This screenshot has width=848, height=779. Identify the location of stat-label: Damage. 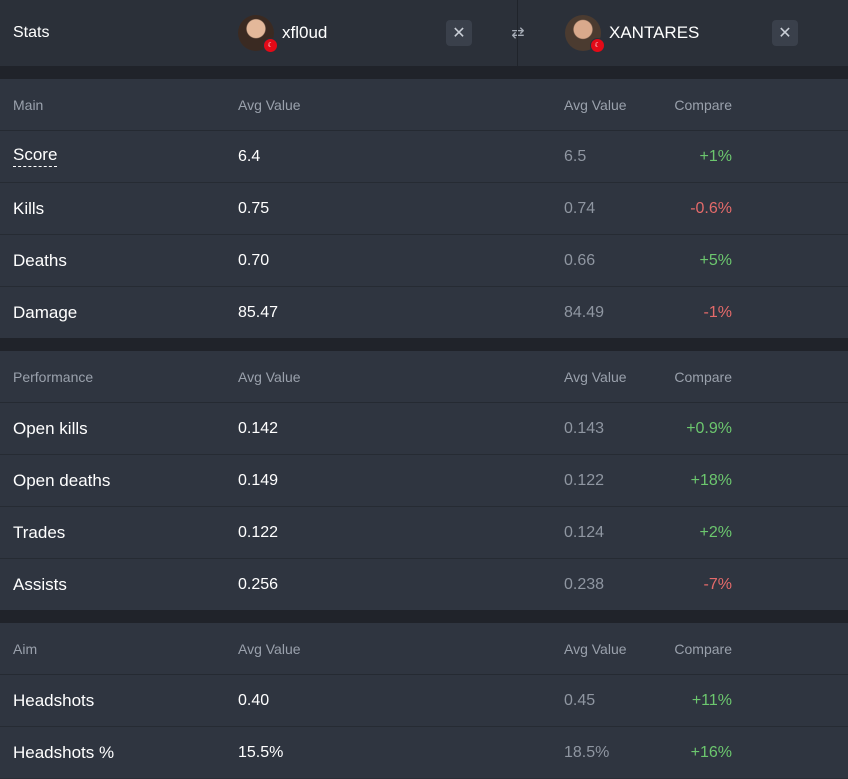
(45, 312).